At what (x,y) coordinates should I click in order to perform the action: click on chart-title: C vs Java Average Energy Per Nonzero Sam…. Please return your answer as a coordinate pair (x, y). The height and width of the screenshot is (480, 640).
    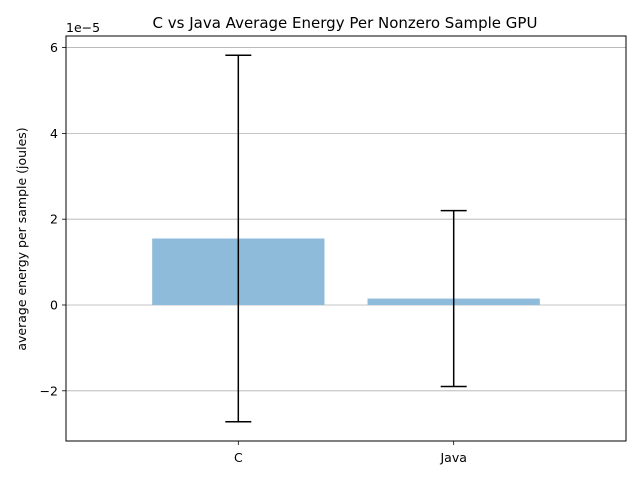
    Looking at the image, I should click on (345, 23).